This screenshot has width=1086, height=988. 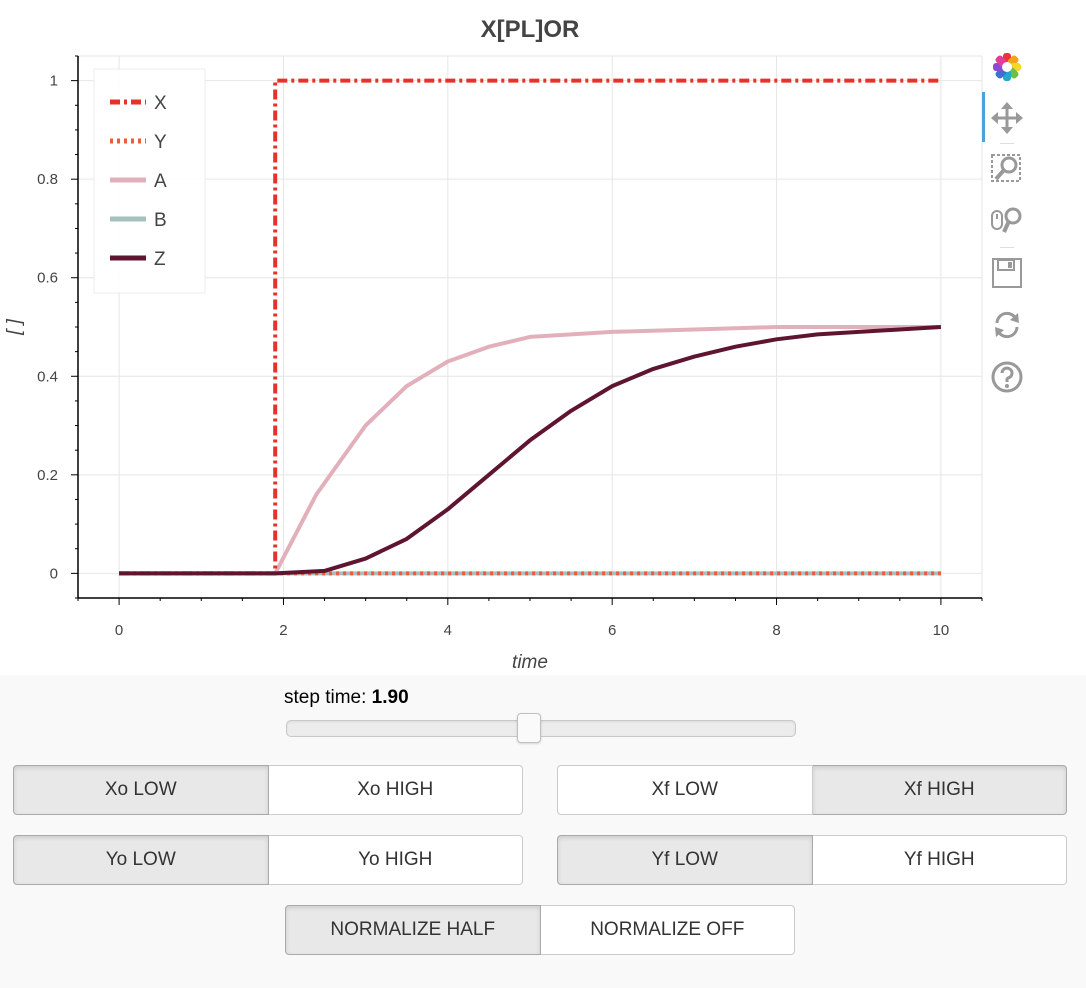 What do you see at coordinates (54, 81) in the screenshot?
I see `y-tick-label: 1` at bounding box center [54, 81].